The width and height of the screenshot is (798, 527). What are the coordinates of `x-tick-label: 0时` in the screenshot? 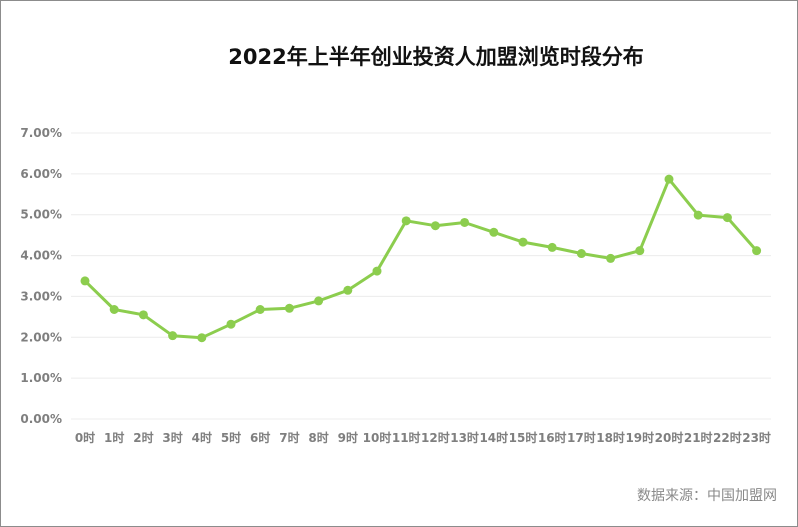 It's located at (85, 437).